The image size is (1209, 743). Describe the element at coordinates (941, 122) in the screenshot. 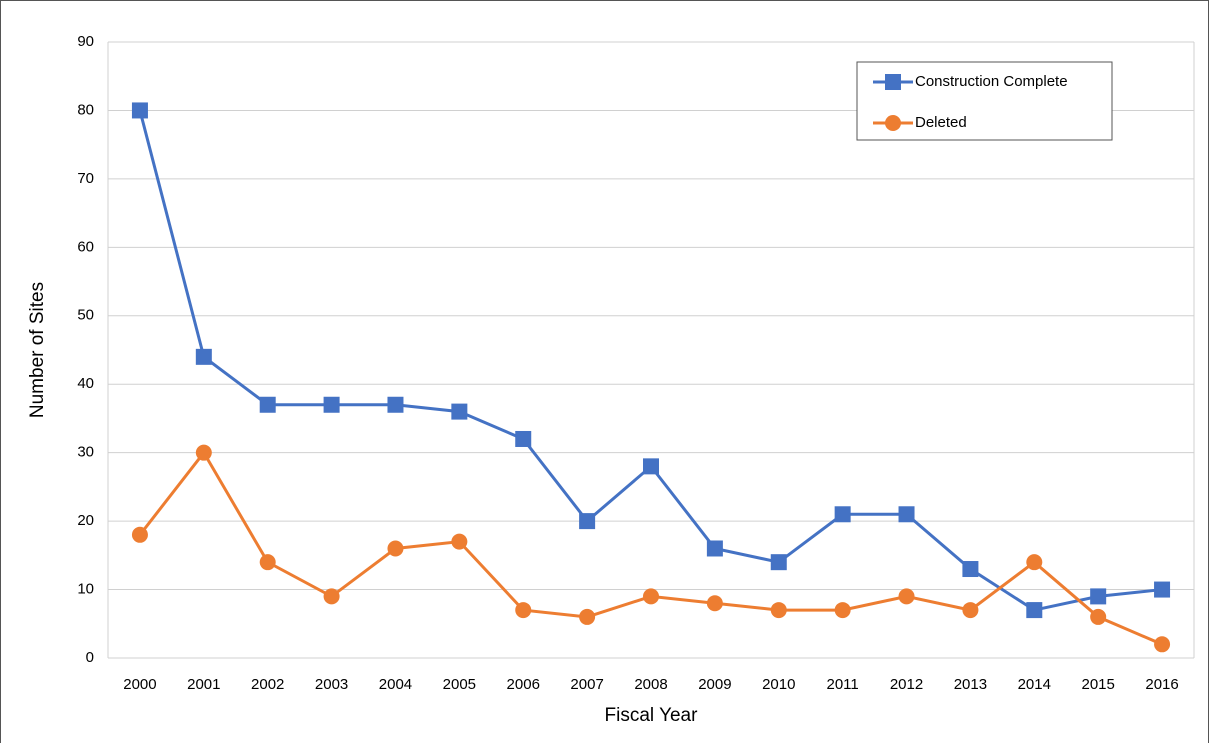

I see `legend-label: Deleted` at that location.